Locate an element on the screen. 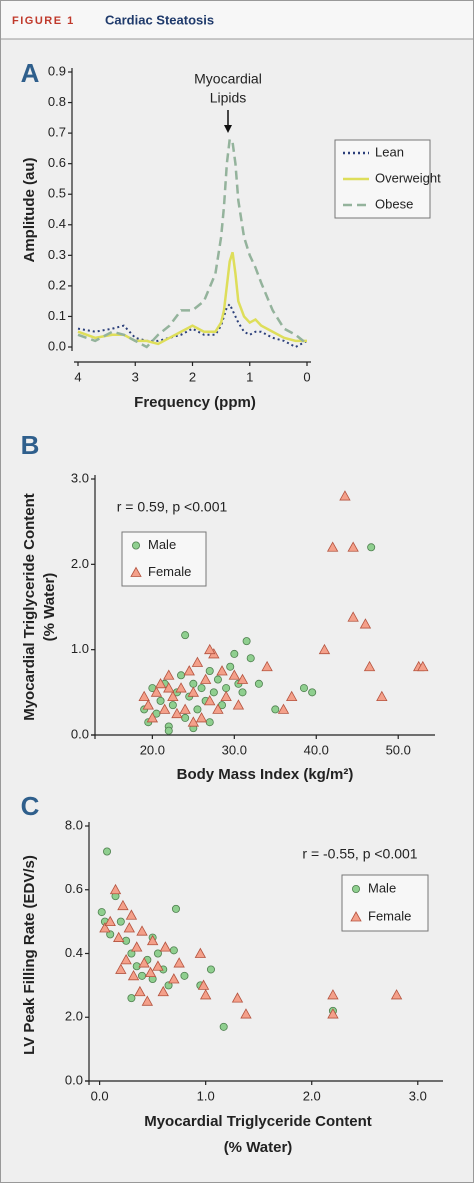 This screenshot has width=474, height=1183. panel-letter: C is located at coordinates (30, 806).